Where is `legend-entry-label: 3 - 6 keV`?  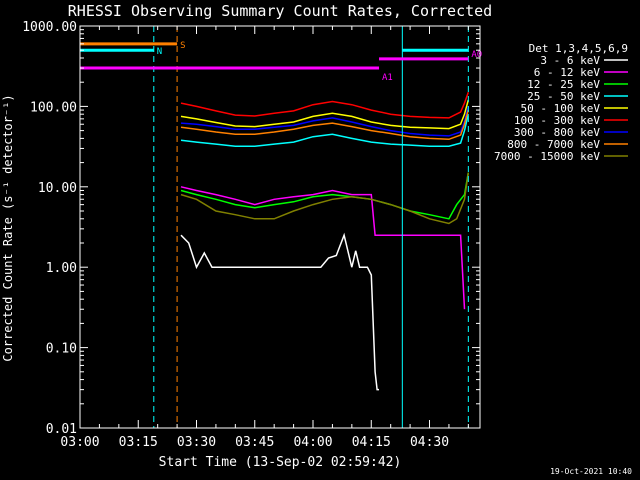
legend-entry-label: 3 - 6 keV is located at coordinates (570, 60).